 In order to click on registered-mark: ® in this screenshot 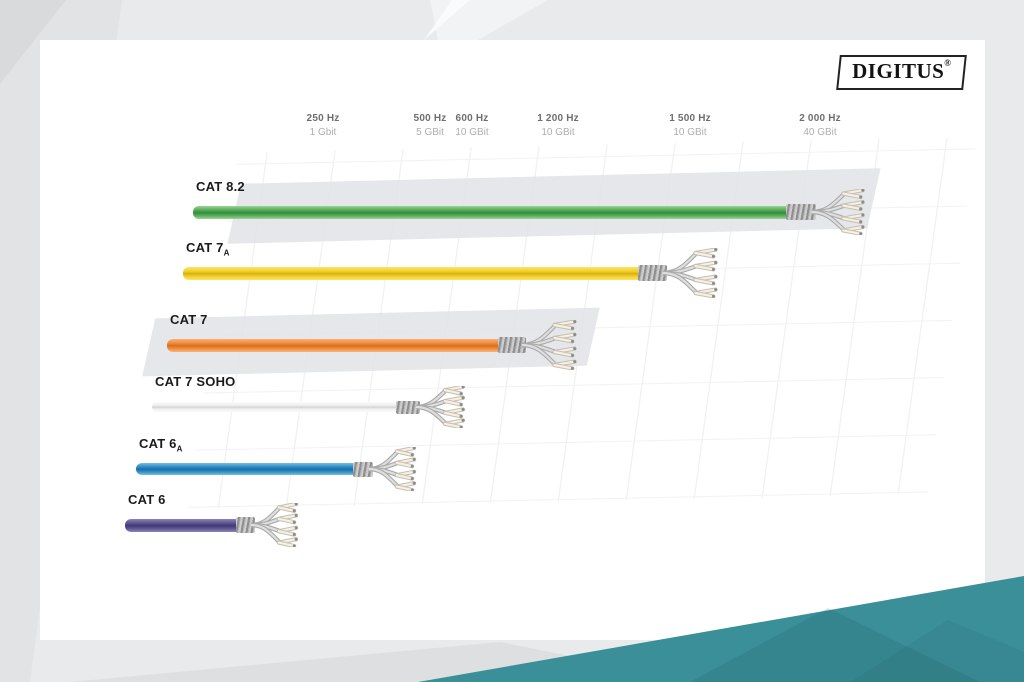, I will do `click(947, 63)`.